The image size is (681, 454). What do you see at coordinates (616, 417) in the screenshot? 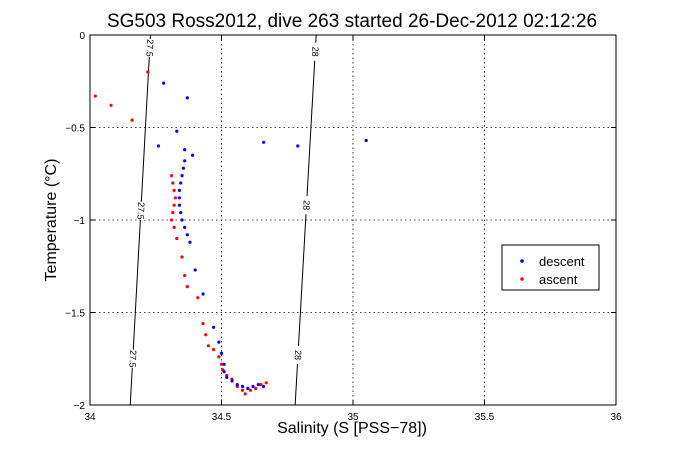
I see `x-tick-label: 36` at bounding box center [616, 417].